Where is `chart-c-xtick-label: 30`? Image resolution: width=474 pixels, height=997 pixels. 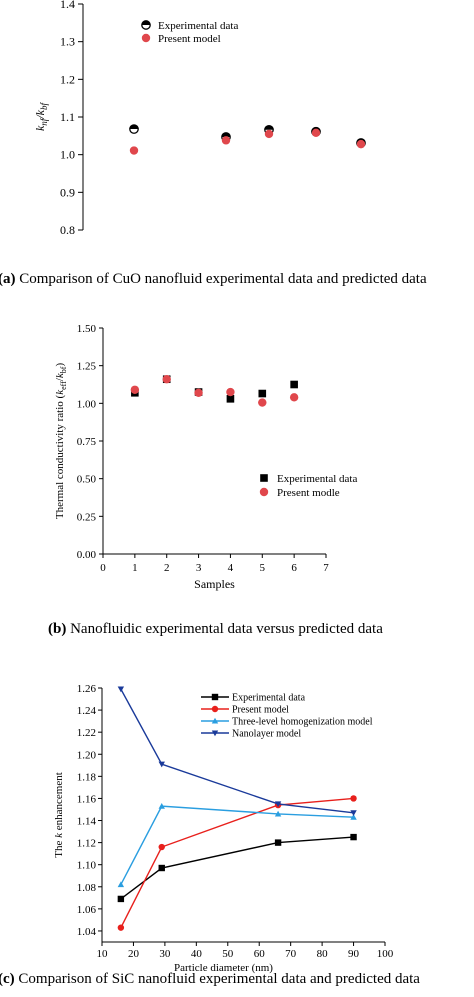 chart-c-xtick-label: 30 is located at coordinates (165, 954).